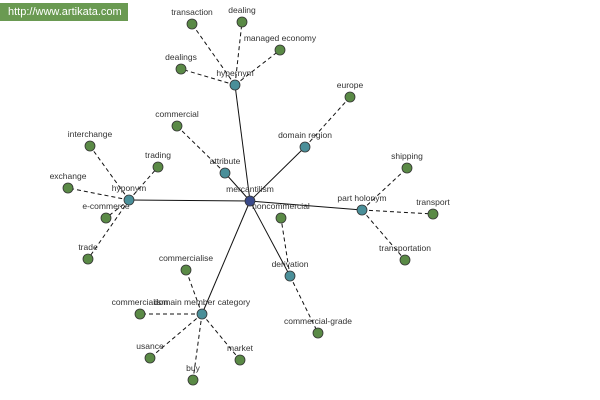 The width and height of the screenshot is (600, 400). I want to click on leaf-node-label: dealing, so click(242, 10).